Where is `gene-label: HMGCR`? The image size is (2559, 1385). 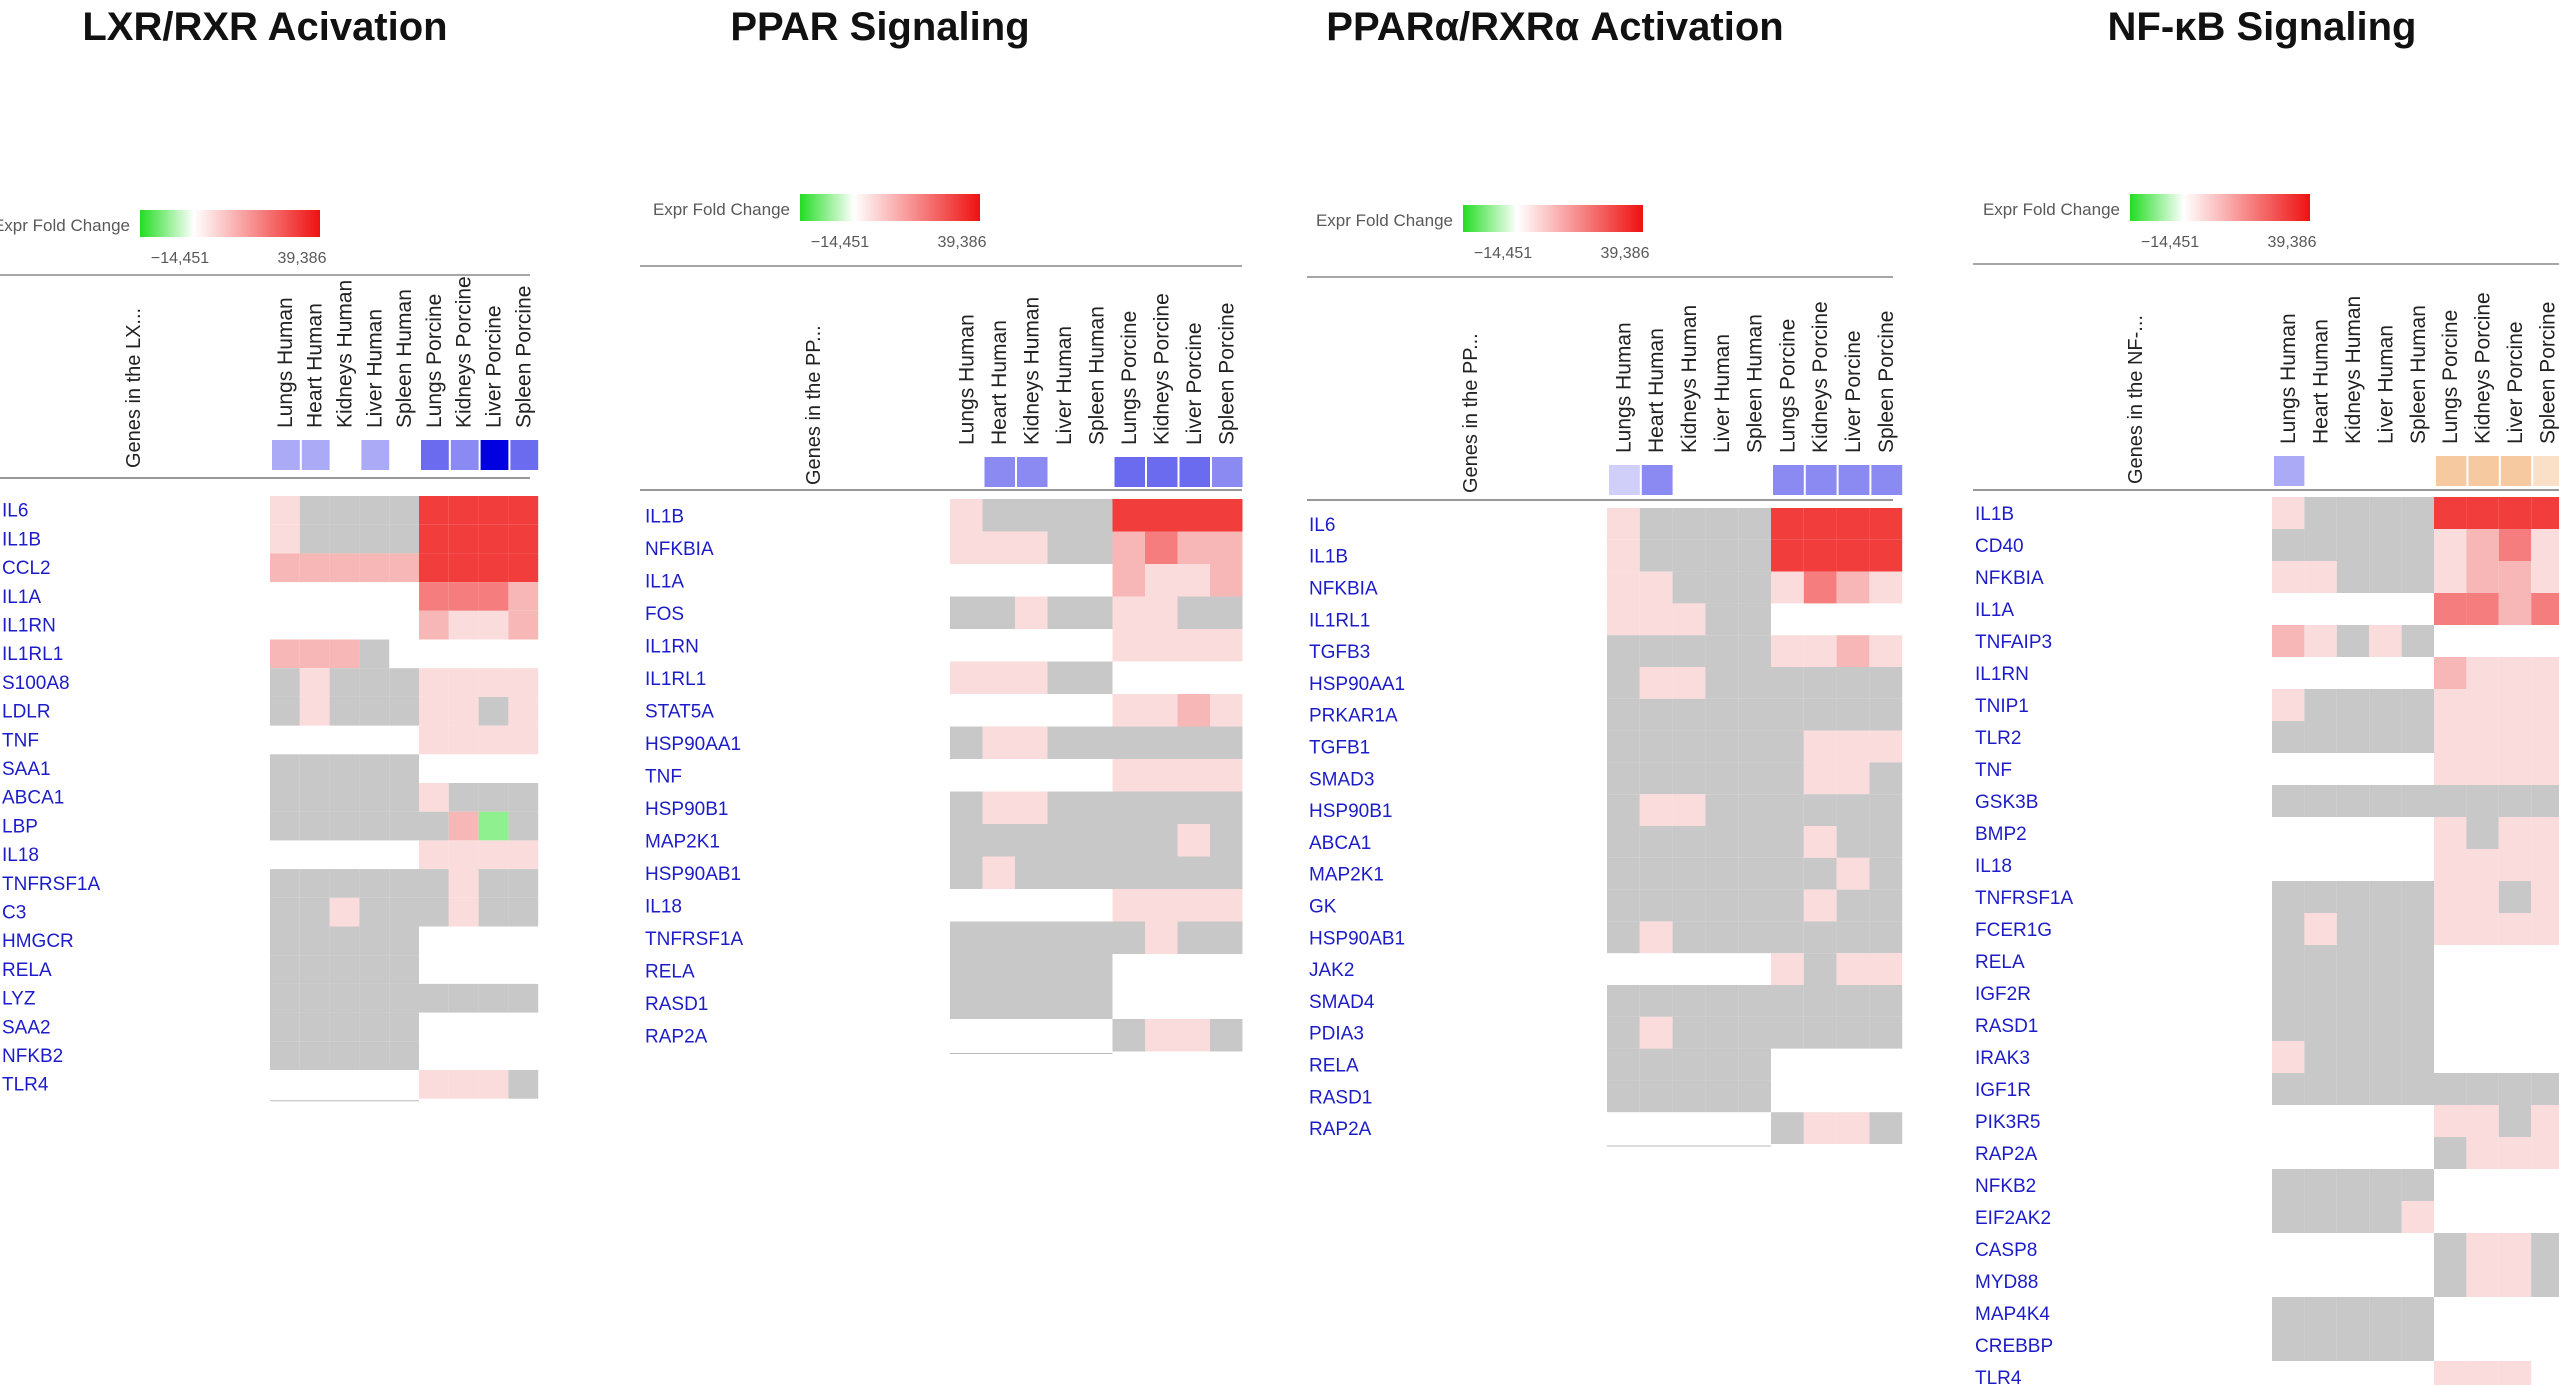
gene-label: HMGCR is located at coordinates (38, 941).